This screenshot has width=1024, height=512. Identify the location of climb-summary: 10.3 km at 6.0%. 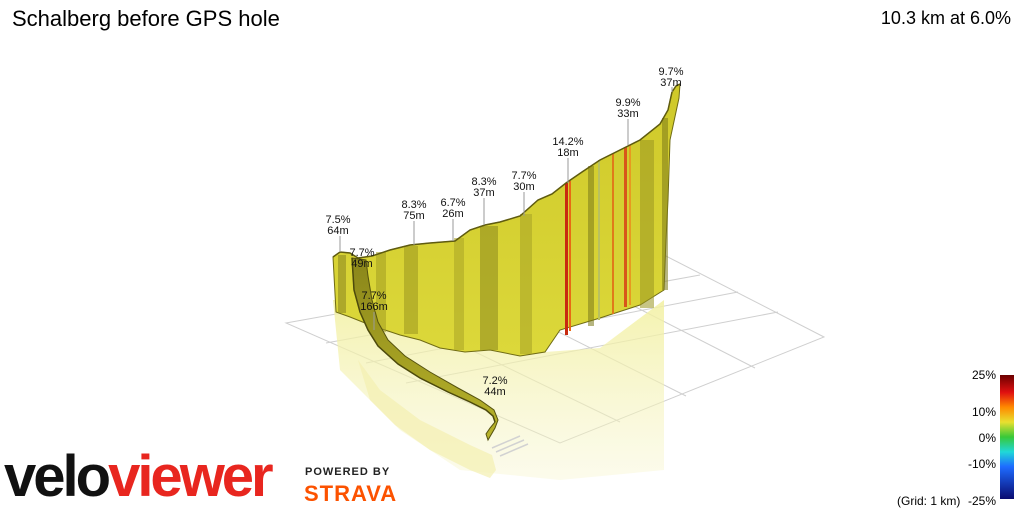
(945, 18).